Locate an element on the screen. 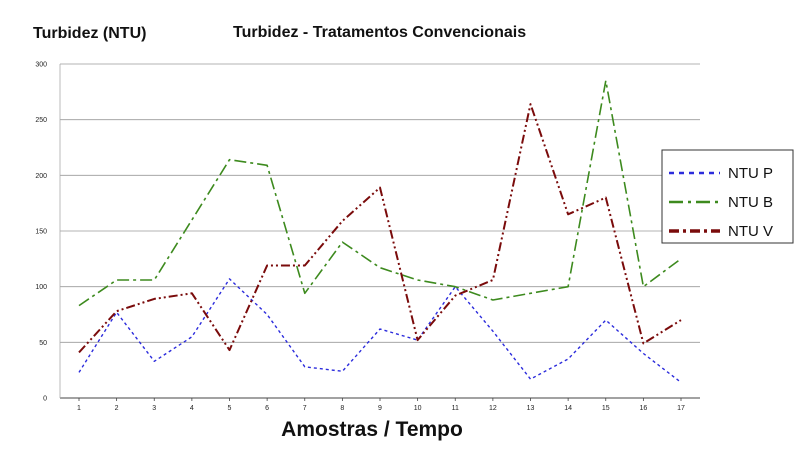 This screenshot has width=800, height=457. y-tick-label: 100 is located at coordinates (41, 287).